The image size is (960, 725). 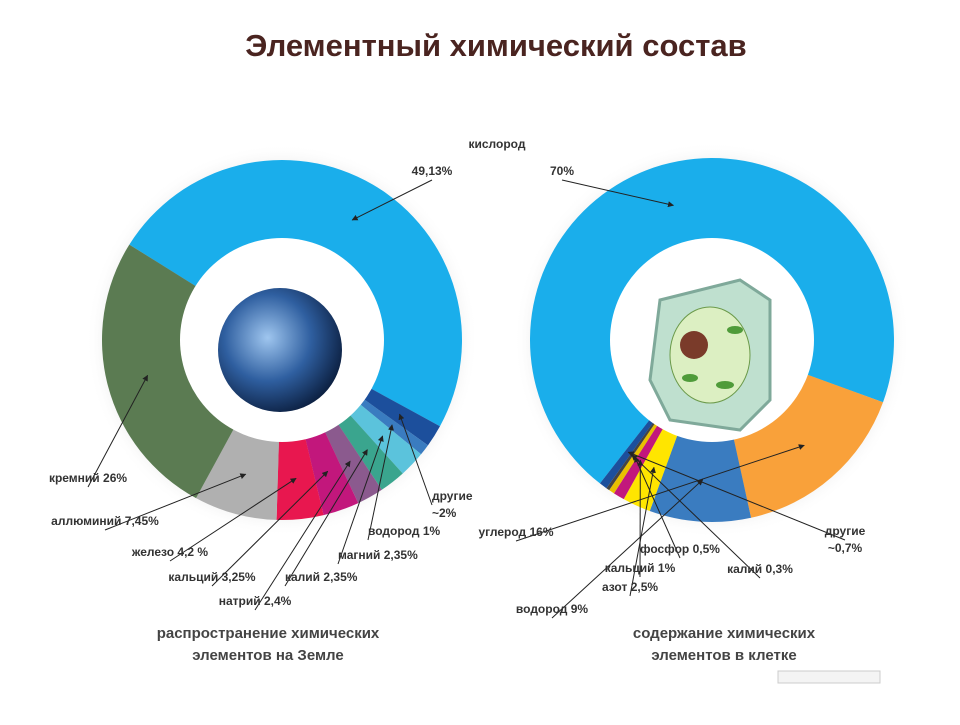 I want to click on value-label: 49,13%, so click(x=432, y=171).